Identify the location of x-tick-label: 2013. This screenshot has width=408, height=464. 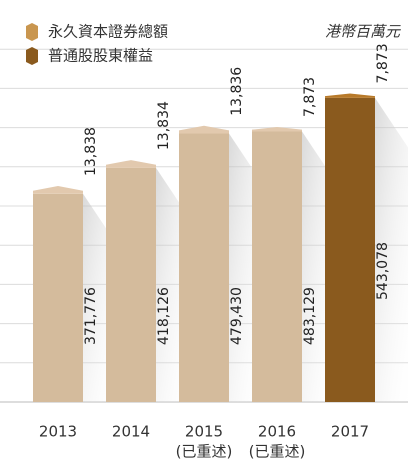
(58, 432).